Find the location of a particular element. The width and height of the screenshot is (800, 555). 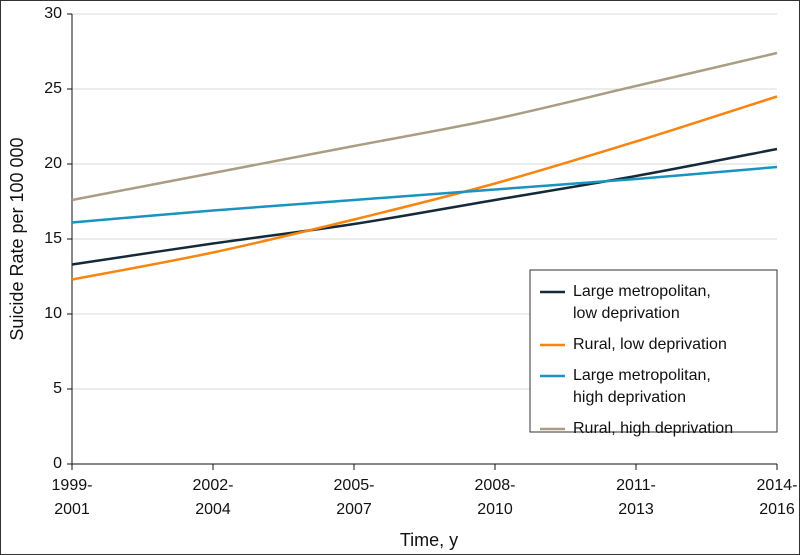

y-tick-label: 20 is located at coordinates (53, 163).